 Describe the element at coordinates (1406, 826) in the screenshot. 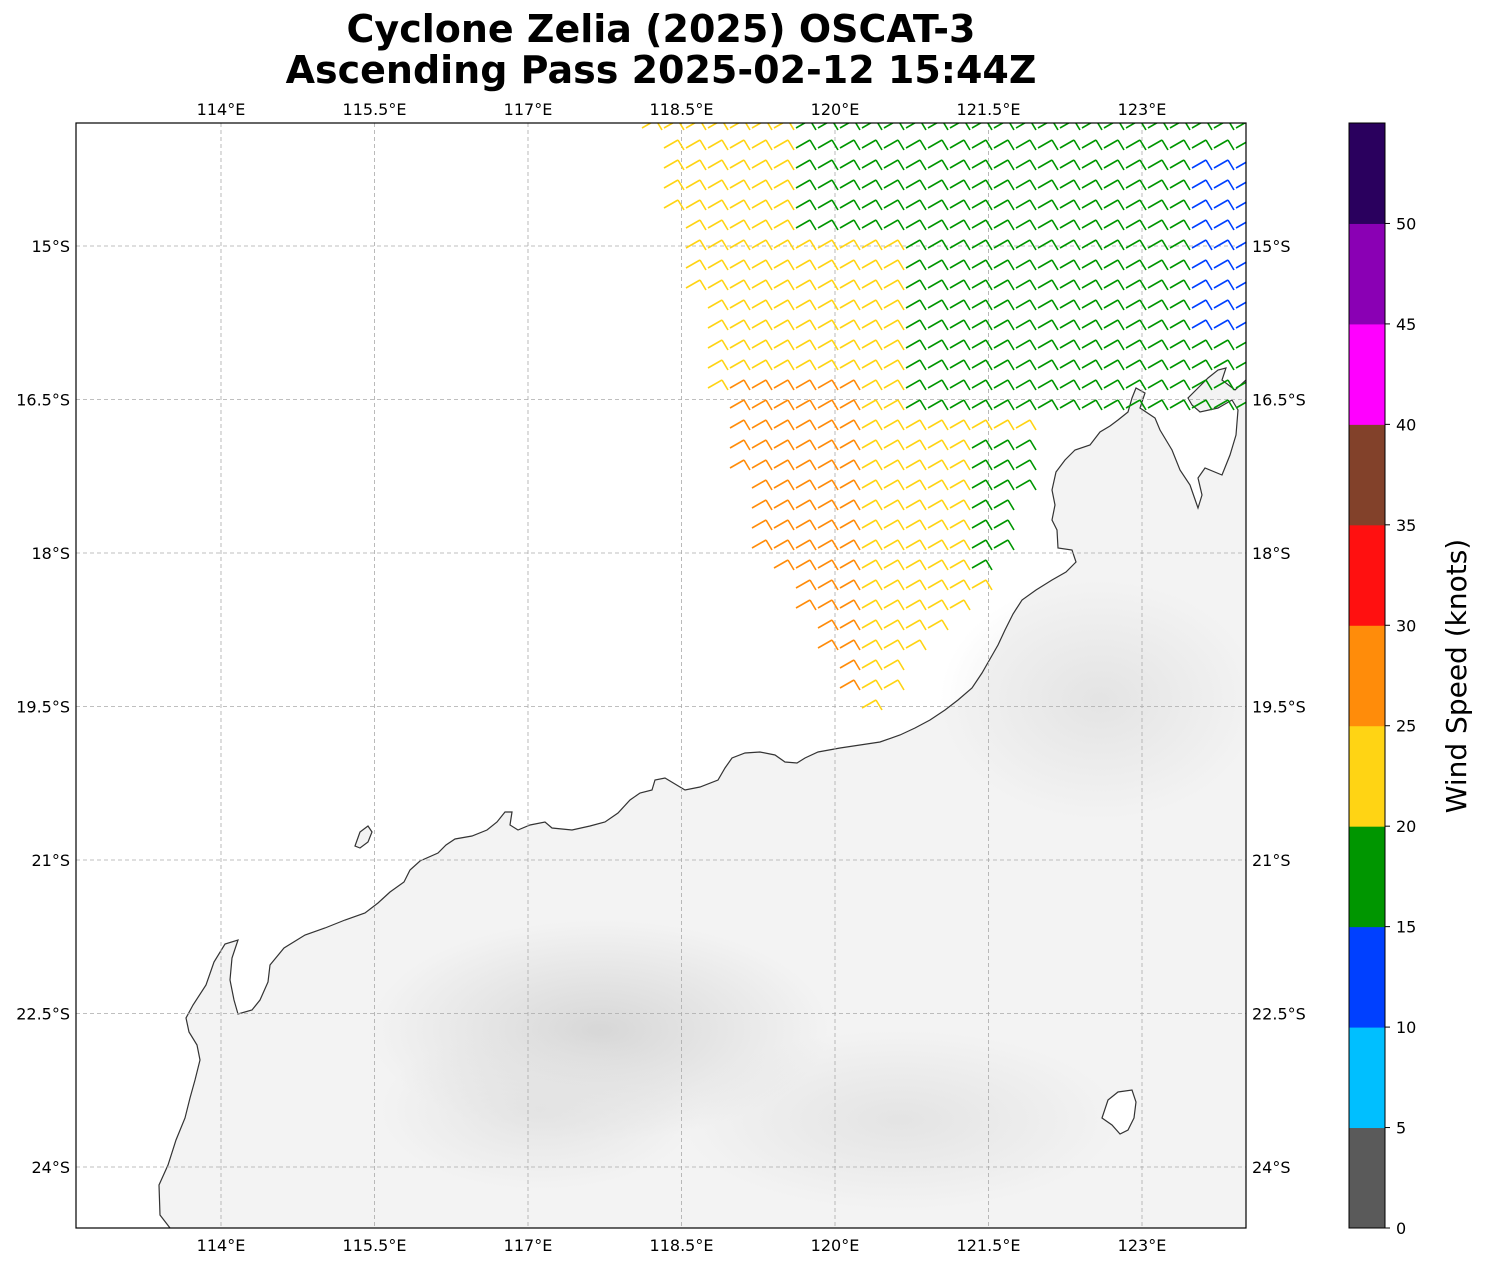

I see `colorbar-tick-label: 20` at that location.